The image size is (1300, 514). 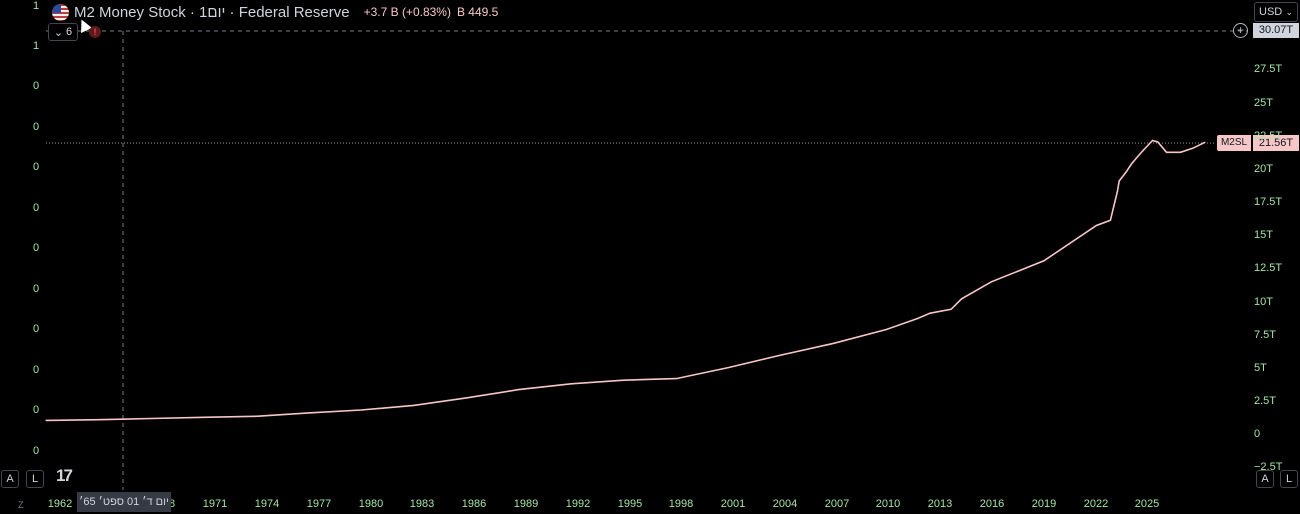 I want to click on x-tick-label: 2007, so click(x=837, y=504).